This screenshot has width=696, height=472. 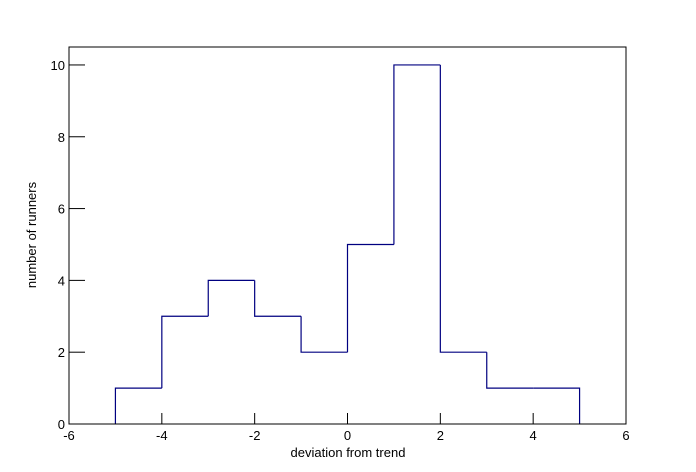 What do you see at coordinates (58, 65) in the screenshot?
I see `y-tick-label: 10` at bounding box center [58, 65].